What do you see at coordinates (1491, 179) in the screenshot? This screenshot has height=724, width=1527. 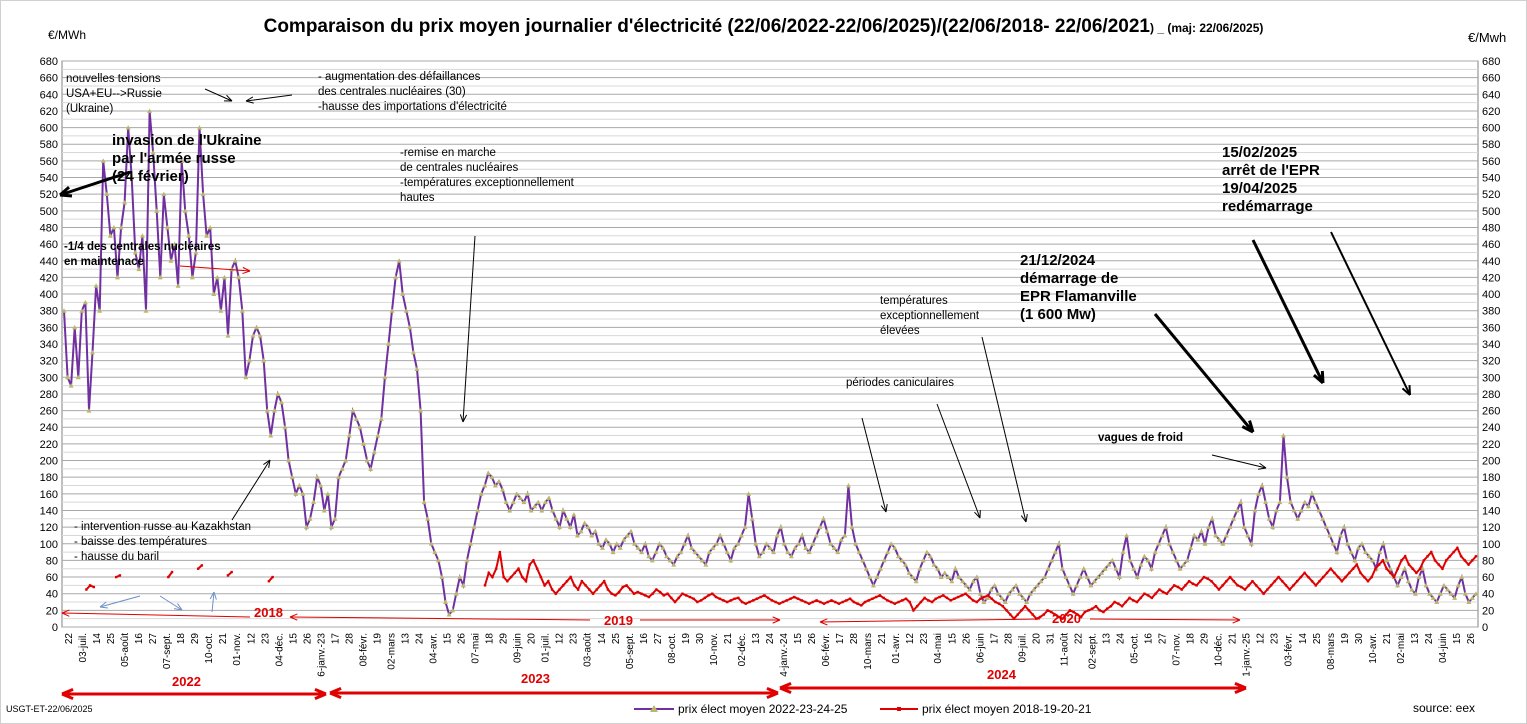 I see `y-tick-label-right: 540` at bounding box center [1491, 179].